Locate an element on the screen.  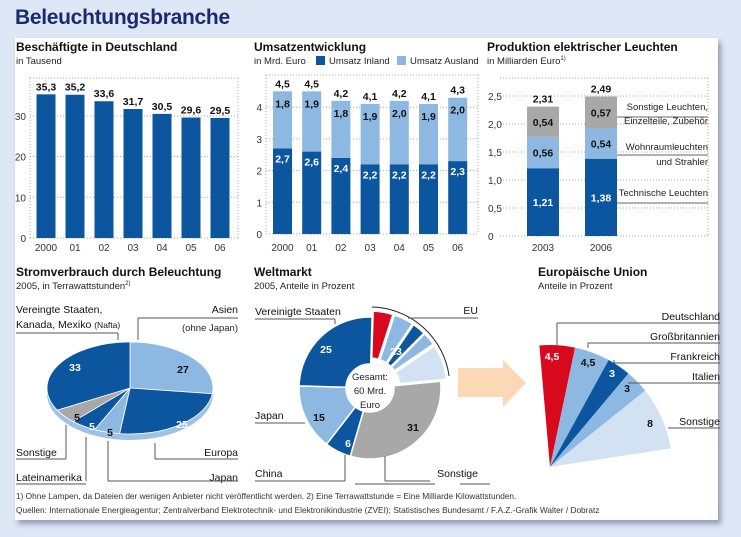
segment-value-label: 2,3 is located at coordinates (457, 172).